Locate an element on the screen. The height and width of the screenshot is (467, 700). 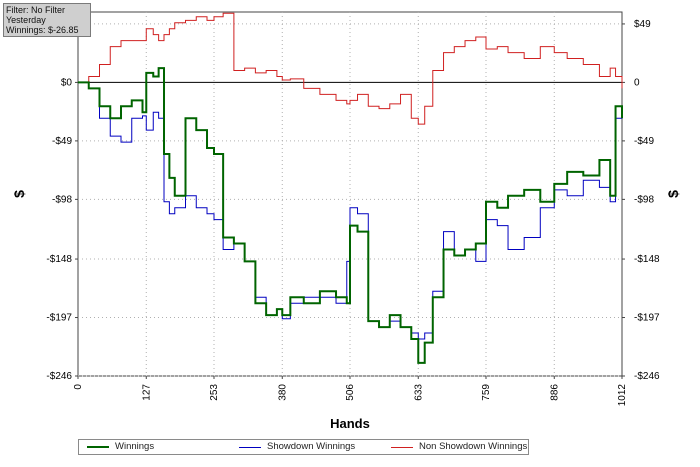
y-tick-label-left: -$197 is located at coordinates (59, 318).